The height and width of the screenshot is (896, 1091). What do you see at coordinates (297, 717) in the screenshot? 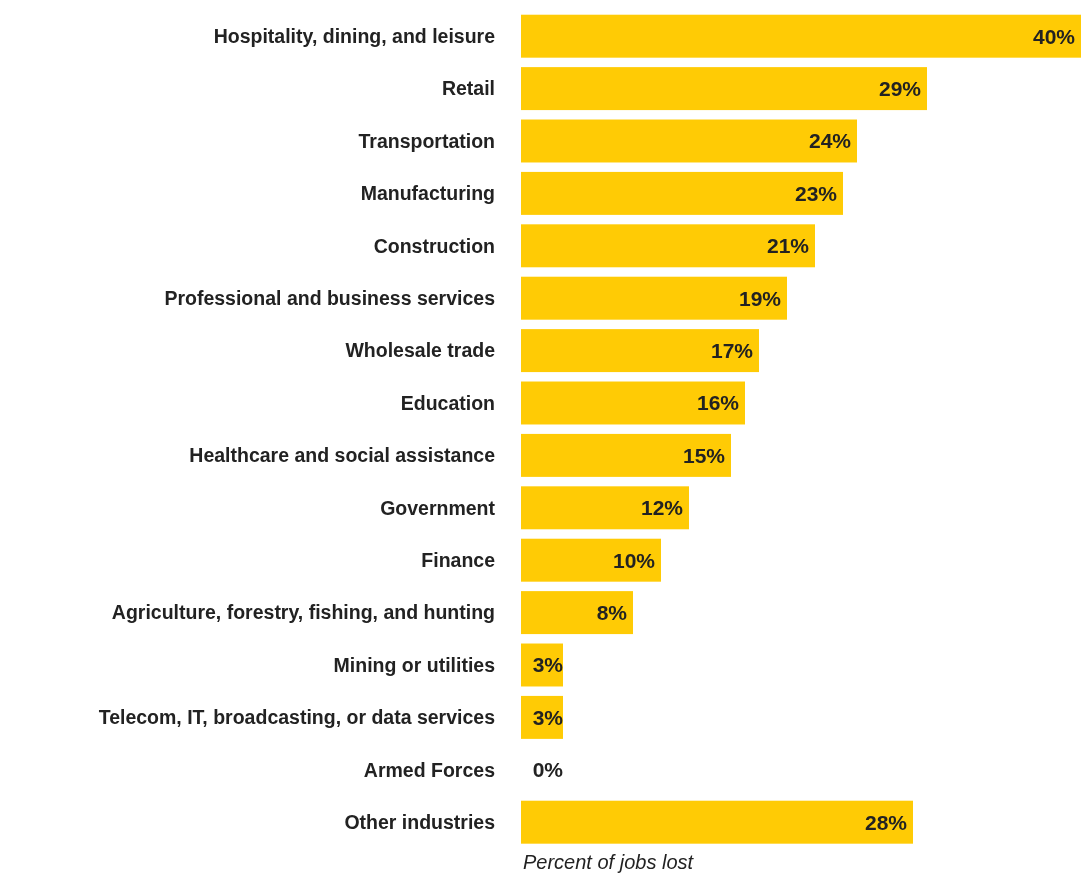
I see `y-tick-label: Telecom, IT, broadcasting, or data services` at bounding box center [297, 717].